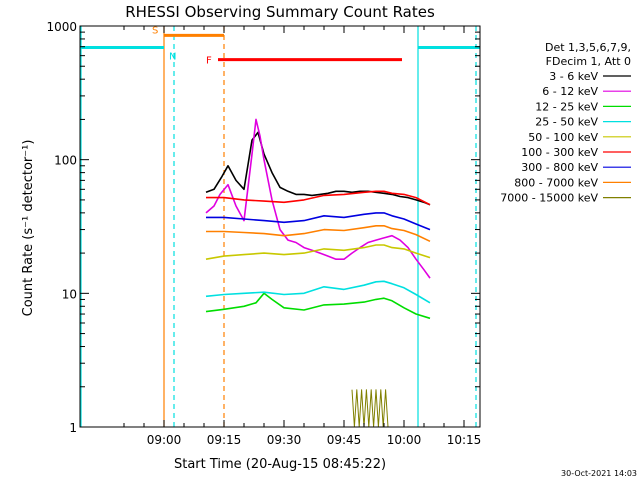  I want to click on x-tick-label: 09:45, so click(344, 440).